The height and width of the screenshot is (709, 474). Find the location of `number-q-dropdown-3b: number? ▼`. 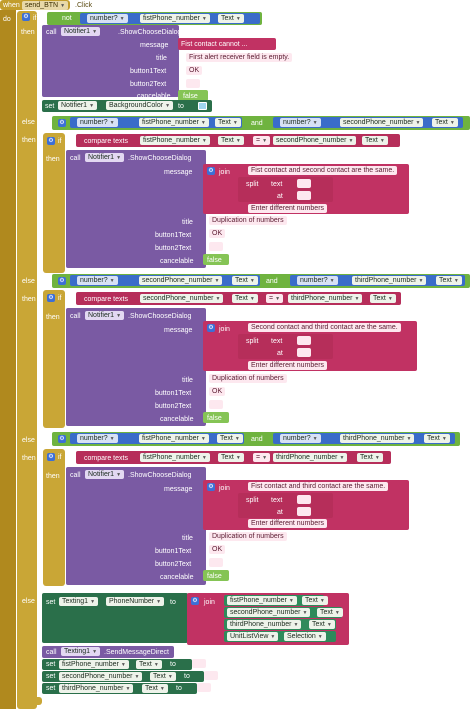

number-q-dropdown-3b: number? ▼ is located at coordinates (317, 280).